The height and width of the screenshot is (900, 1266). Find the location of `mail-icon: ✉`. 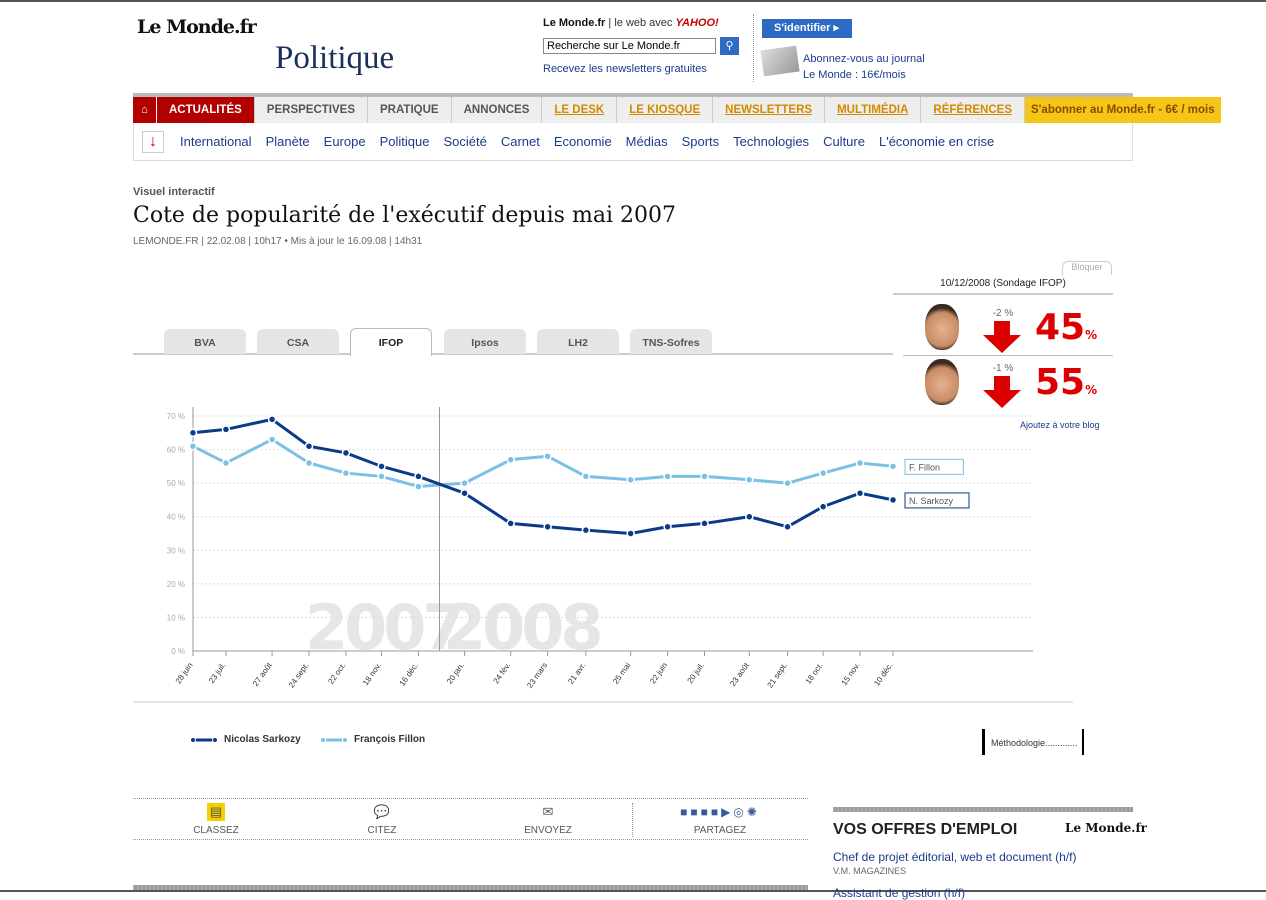

mail-icon: ✉ is located at coordinates (548, 811).